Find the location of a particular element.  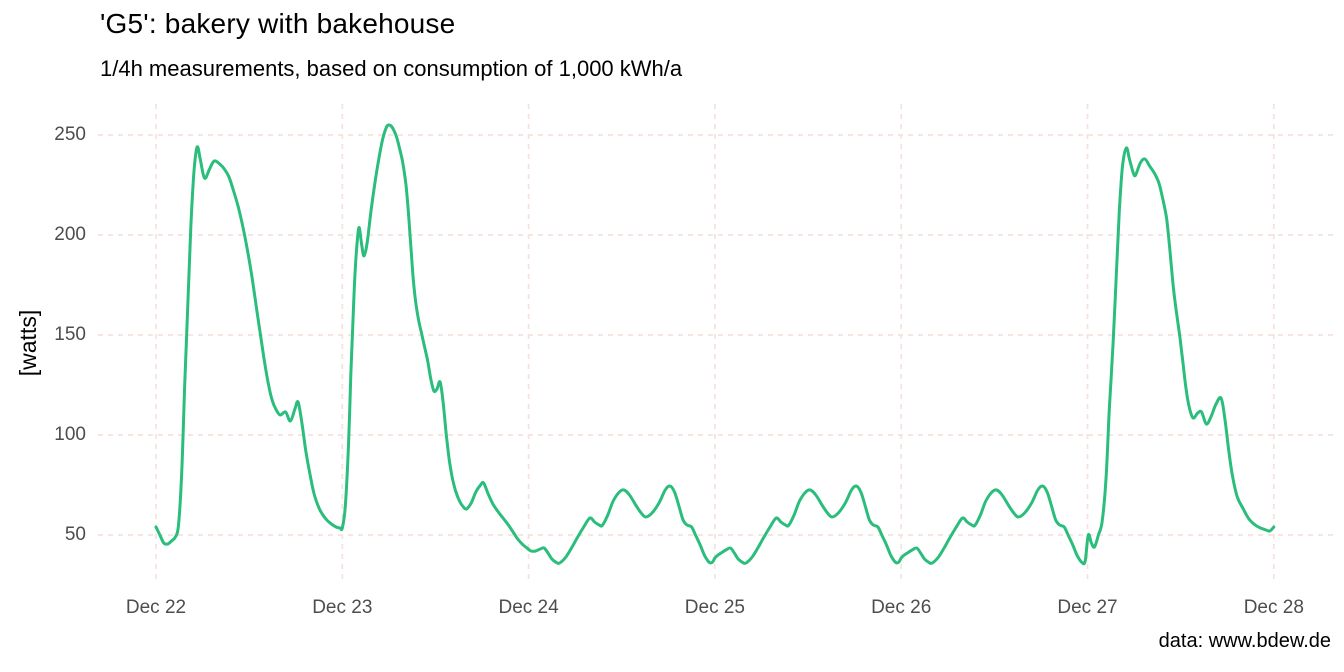

y-tick-label: 150 is located at coordinates (70, 334).